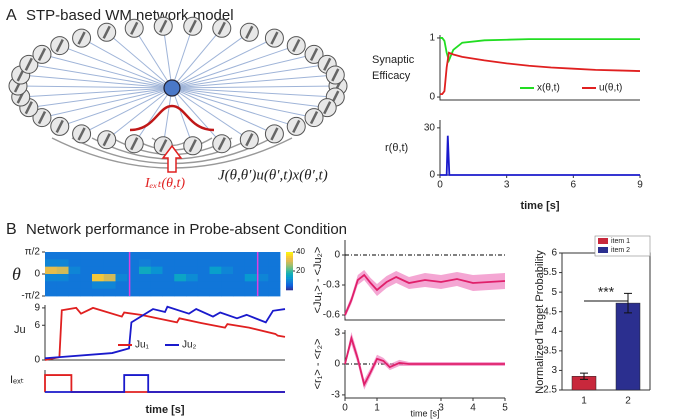 This screenshot has height=420, width=680. What do you see at coordinates (550, 390) in the screenshot?
I see `y-tick-label: 2.5` at bounding box center [550, 390].